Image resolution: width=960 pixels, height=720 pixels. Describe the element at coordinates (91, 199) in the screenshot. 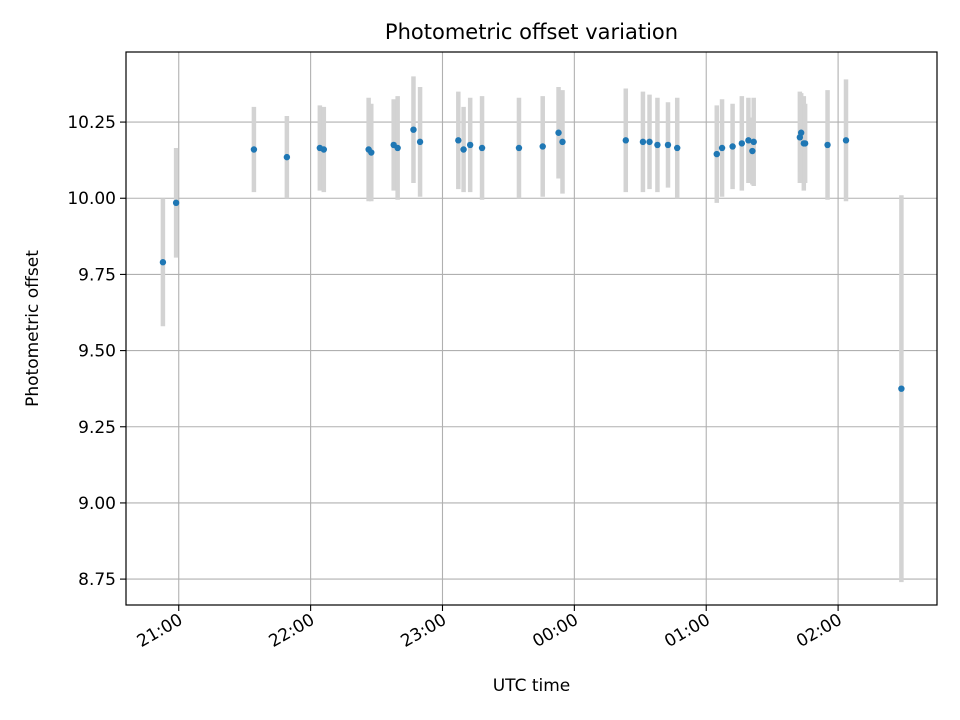

I see `y-tick-label: 10.00` at that location.